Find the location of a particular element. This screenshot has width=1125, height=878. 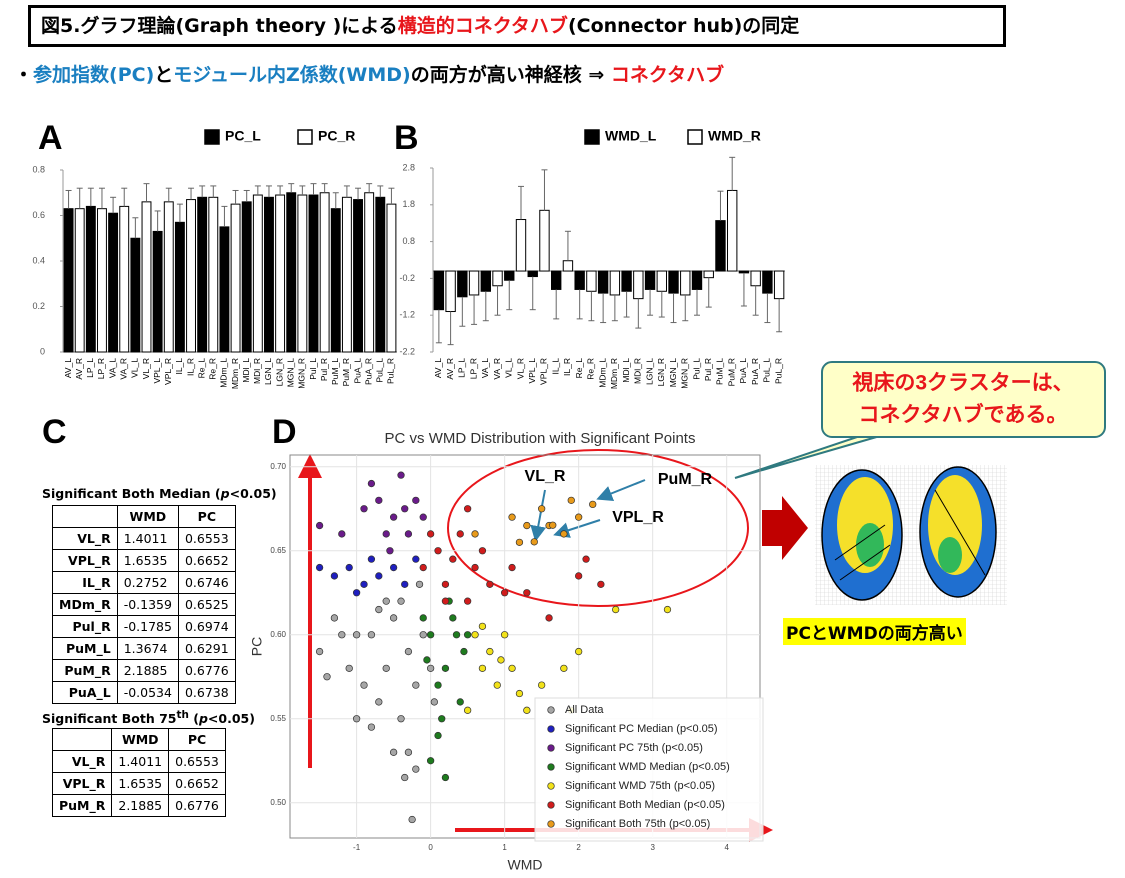

cell: -0.1359 is located at coordinates (147, 604).